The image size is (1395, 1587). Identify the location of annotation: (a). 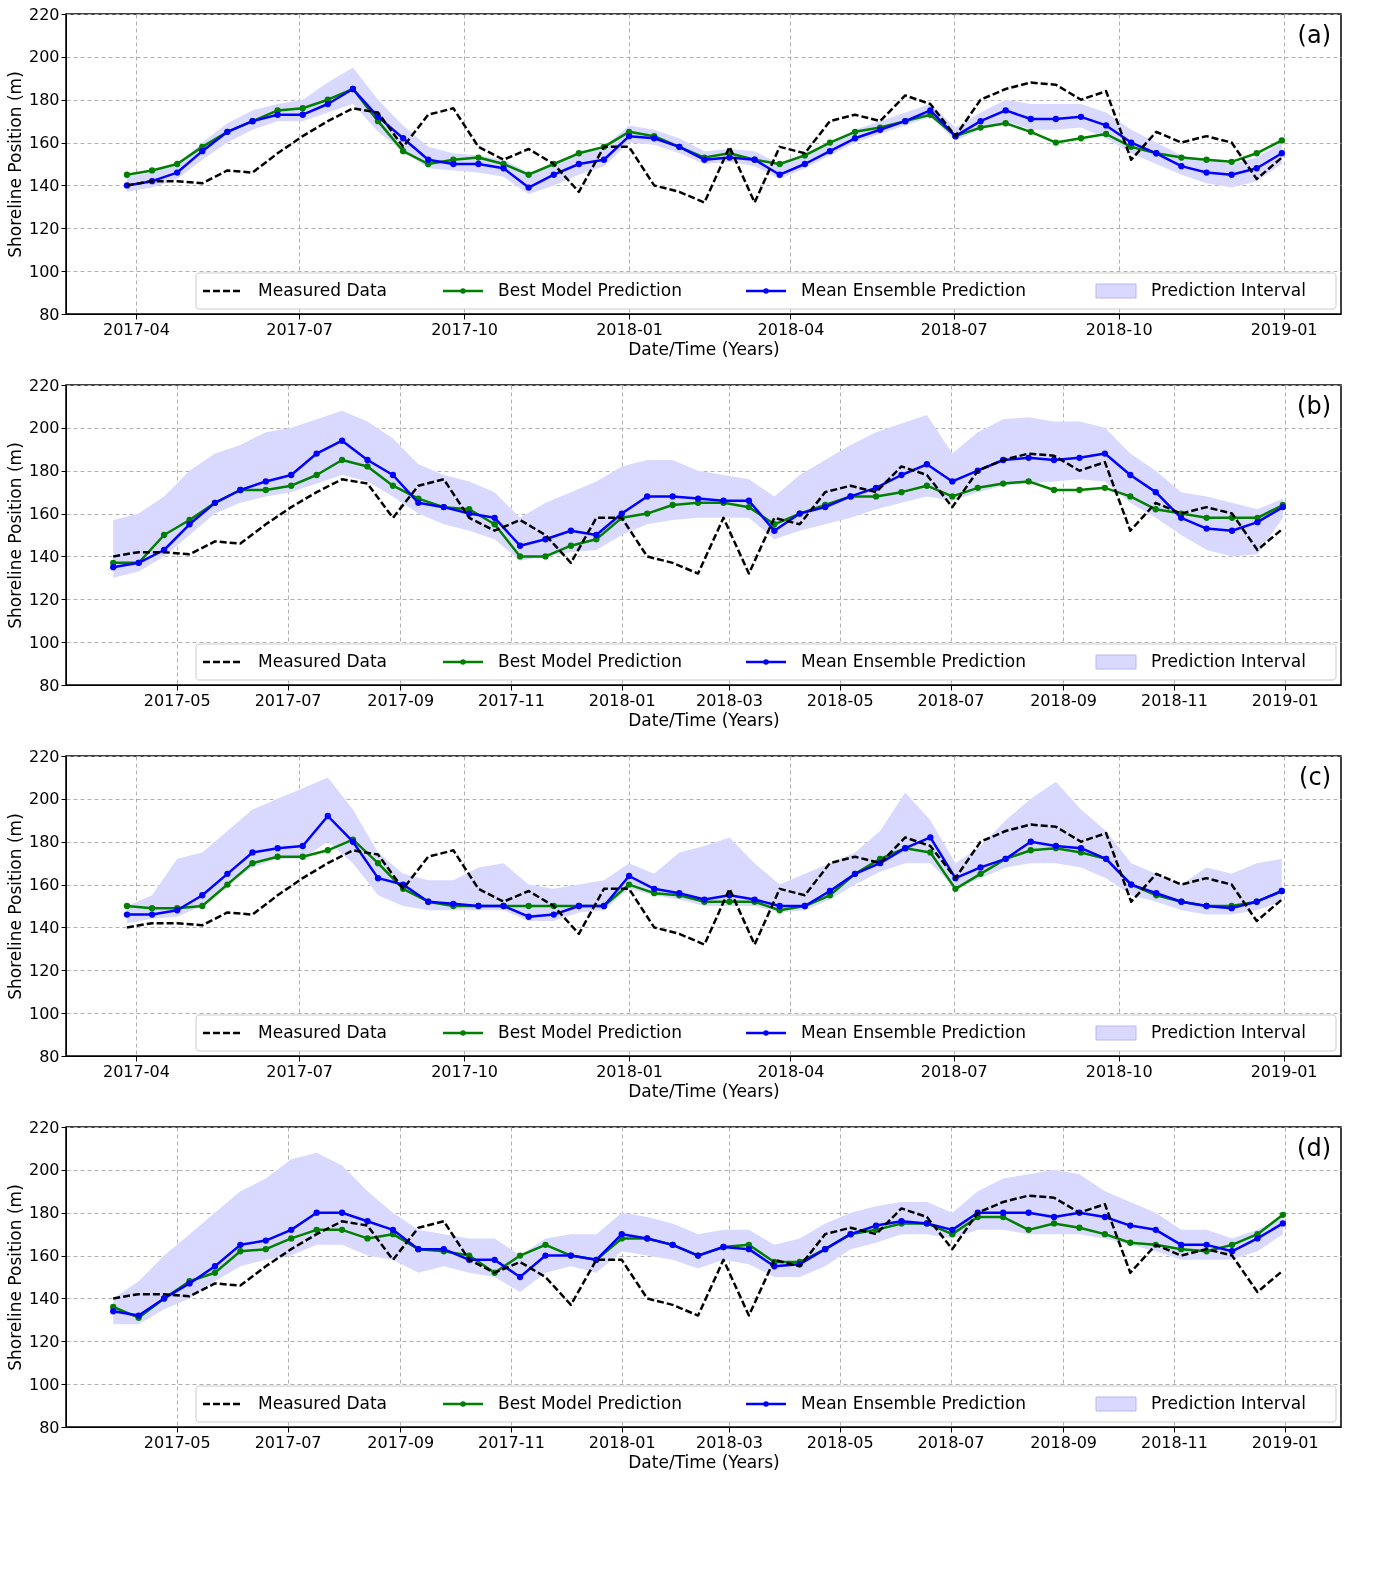
(1314, 35).